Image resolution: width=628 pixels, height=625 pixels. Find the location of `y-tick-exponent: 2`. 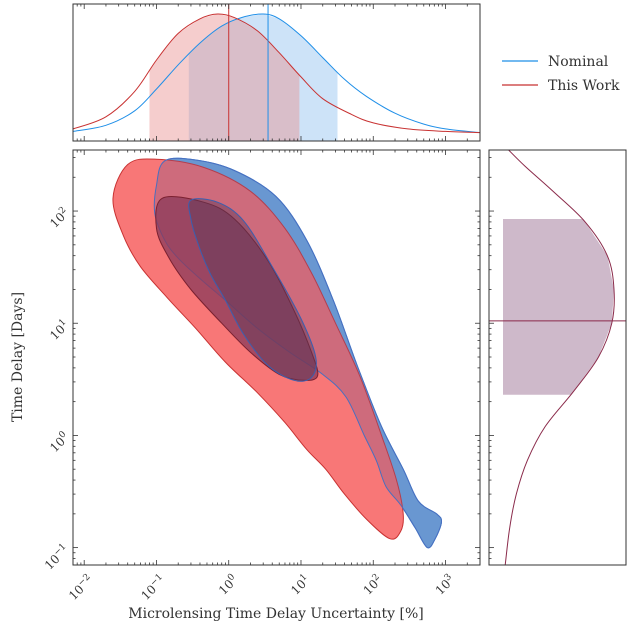

y-tick-exponent: 2 is located at coordinates (62, 210).